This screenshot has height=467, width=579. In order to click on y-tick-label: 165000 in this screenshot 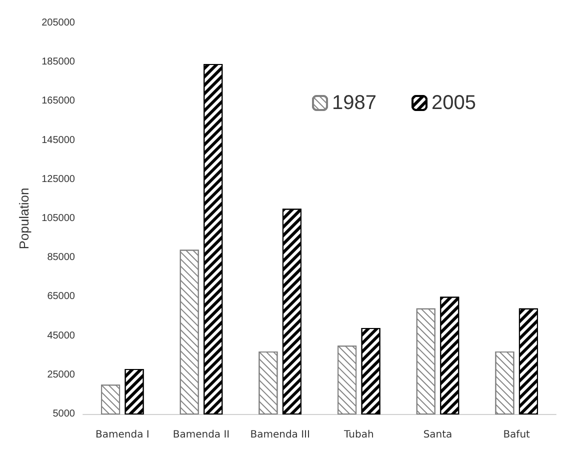, I will do `click(59, 101)`.